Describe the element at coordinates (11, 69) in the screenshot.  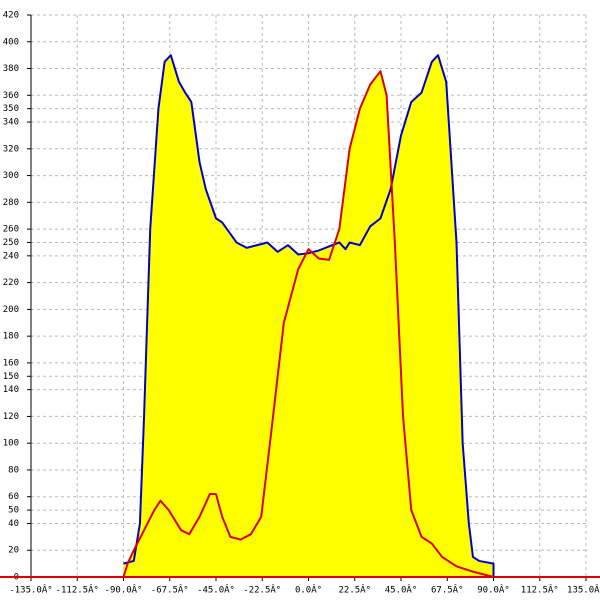
I see `y-tick-label: 380` at that location.